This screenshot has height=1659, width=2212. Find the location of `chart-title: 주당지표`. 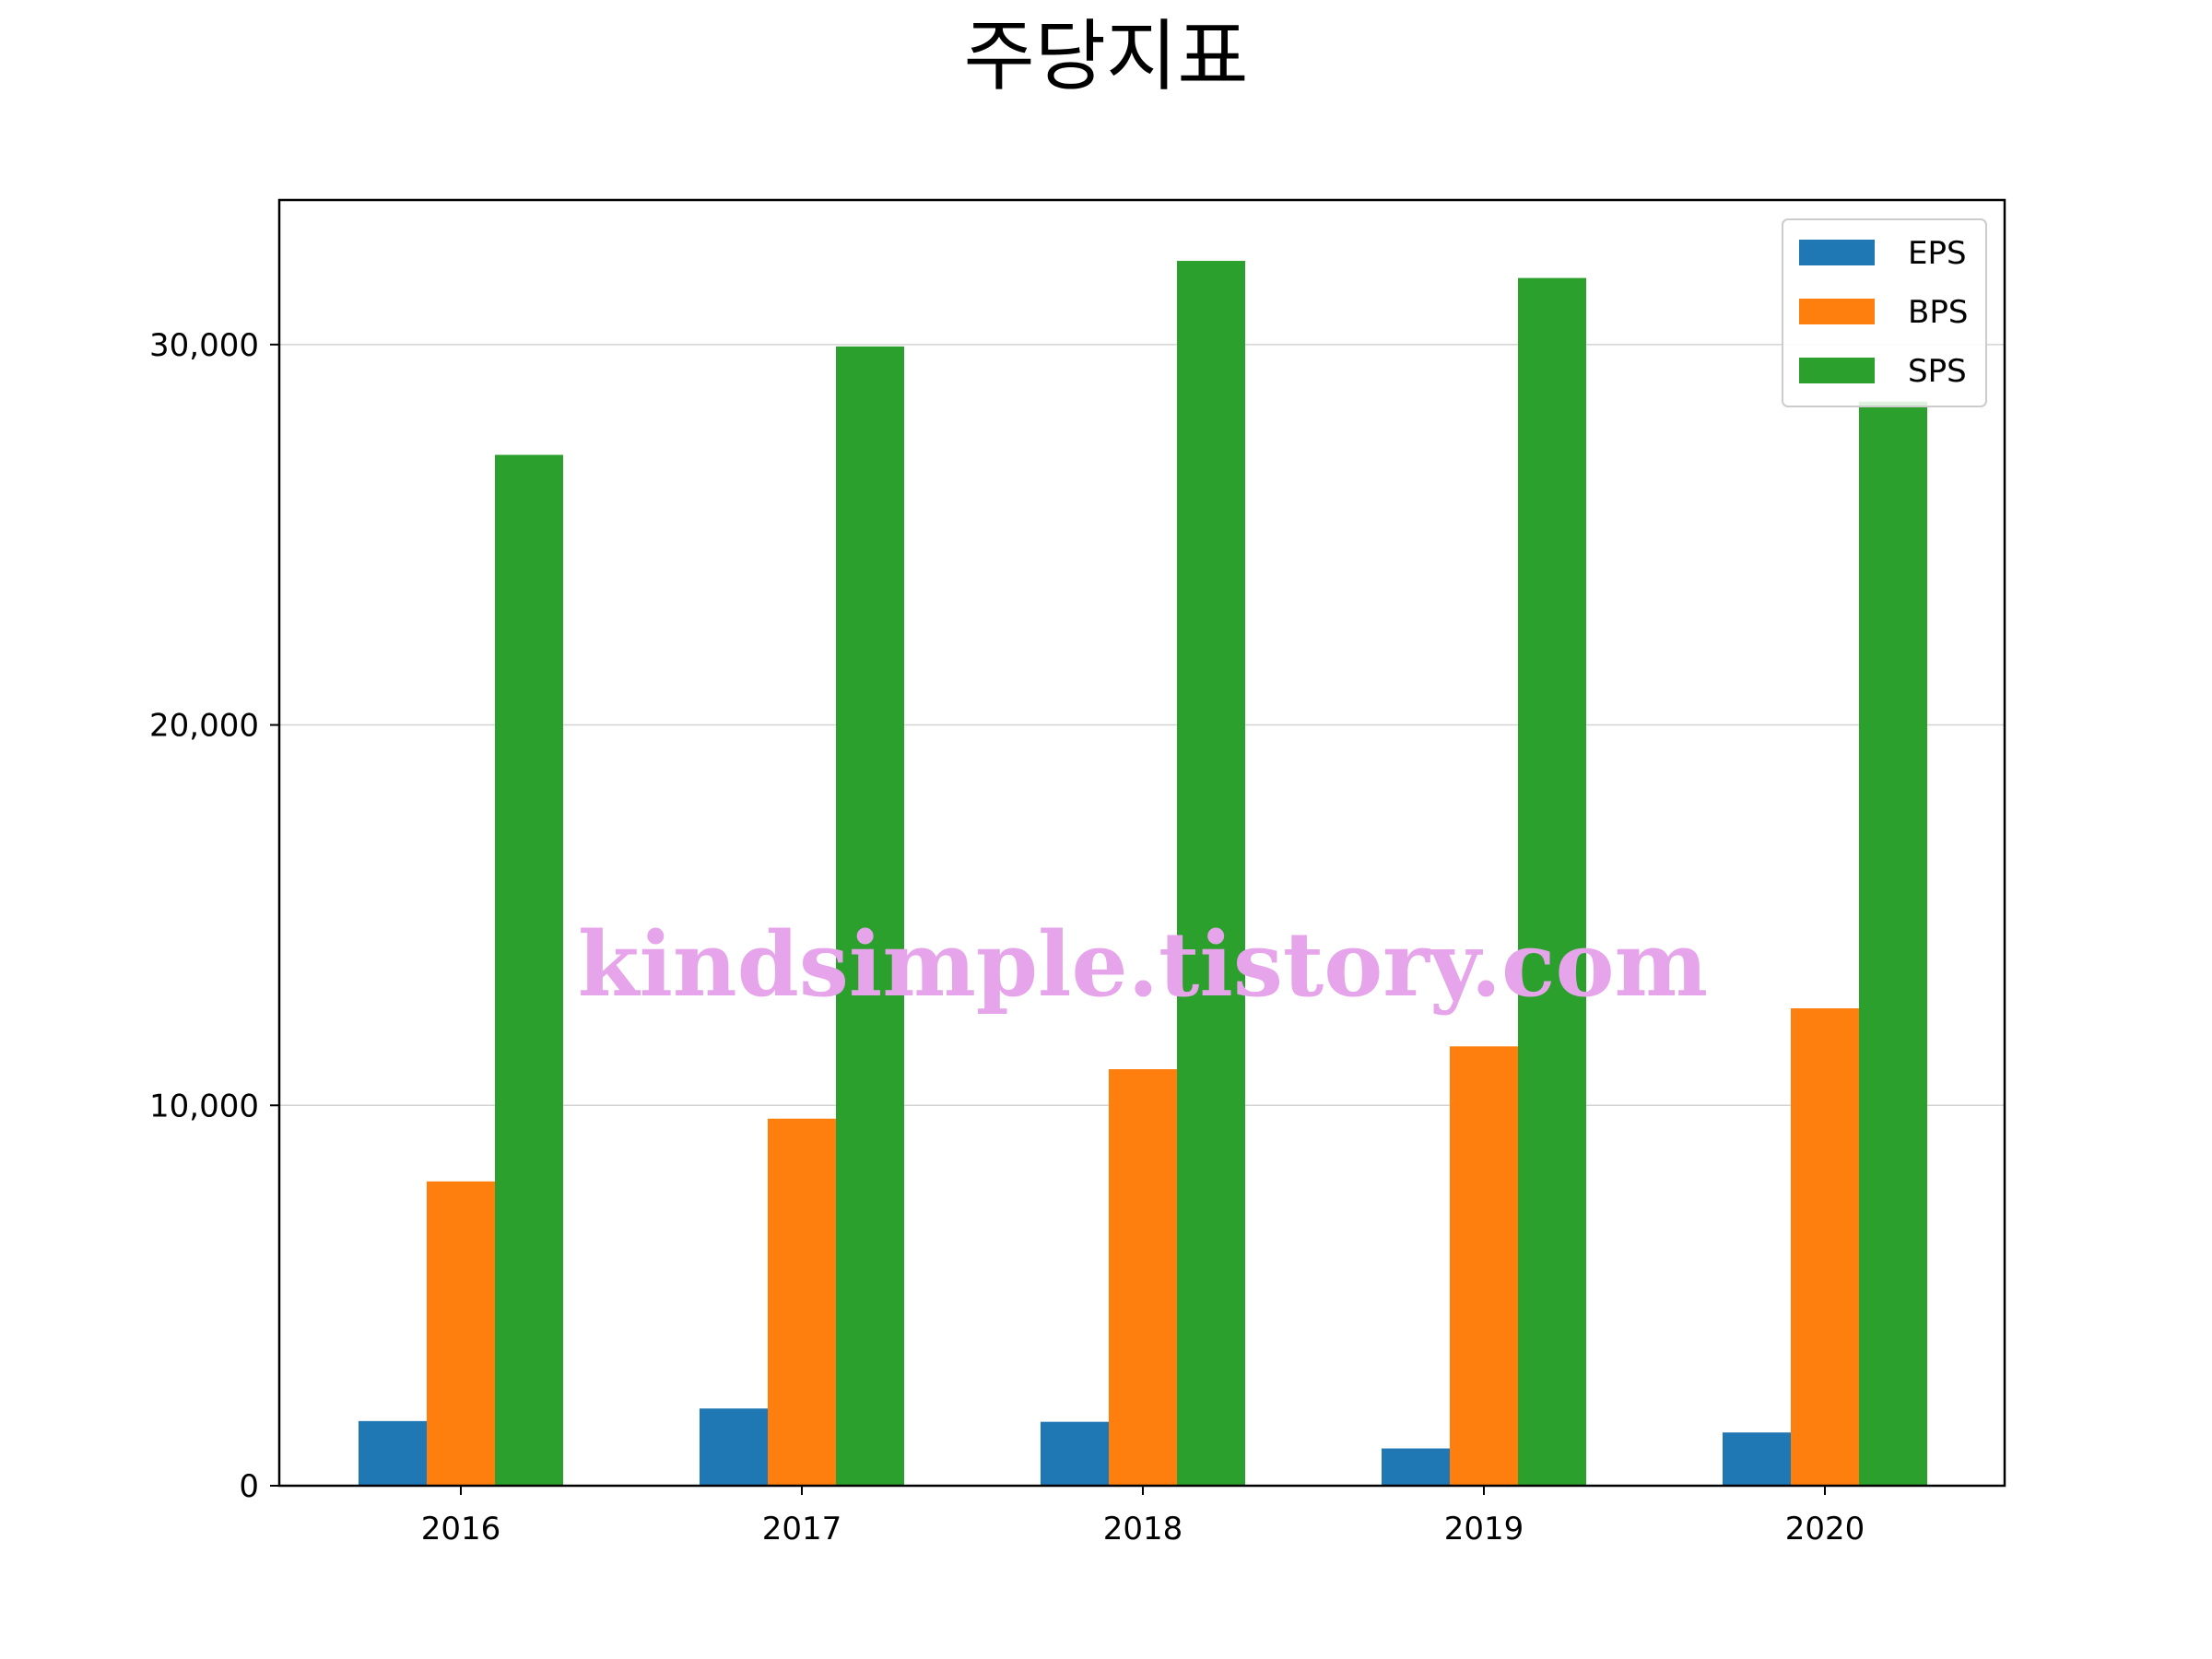

chart-title: 주당지표 is located at coordinates (1105, 56).